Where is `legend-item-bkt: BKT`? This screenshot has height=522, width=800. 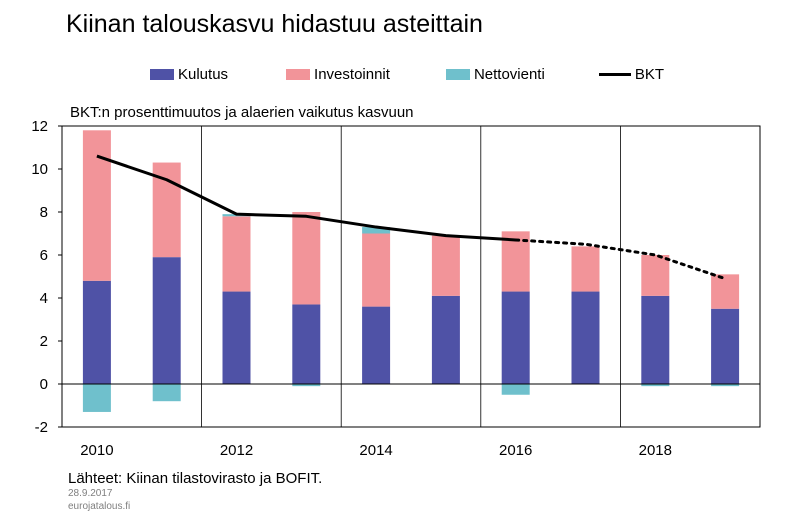
legend-item-bkt: BKT is located at coordinates (631, 74).